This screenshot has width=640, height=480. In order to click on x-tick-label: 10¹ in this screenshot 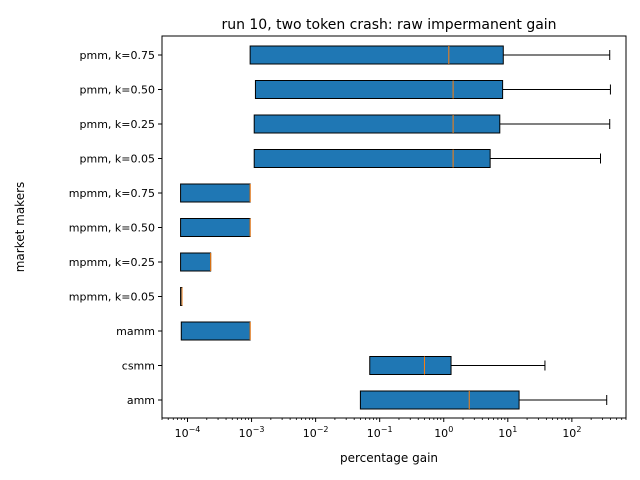, I will do `click(507, 432)`.